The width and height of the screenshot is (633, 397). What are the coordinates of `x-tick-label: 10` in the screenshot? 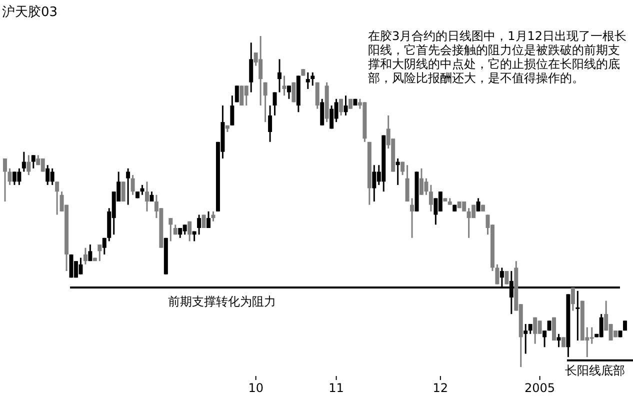 It's located at (256, 388).